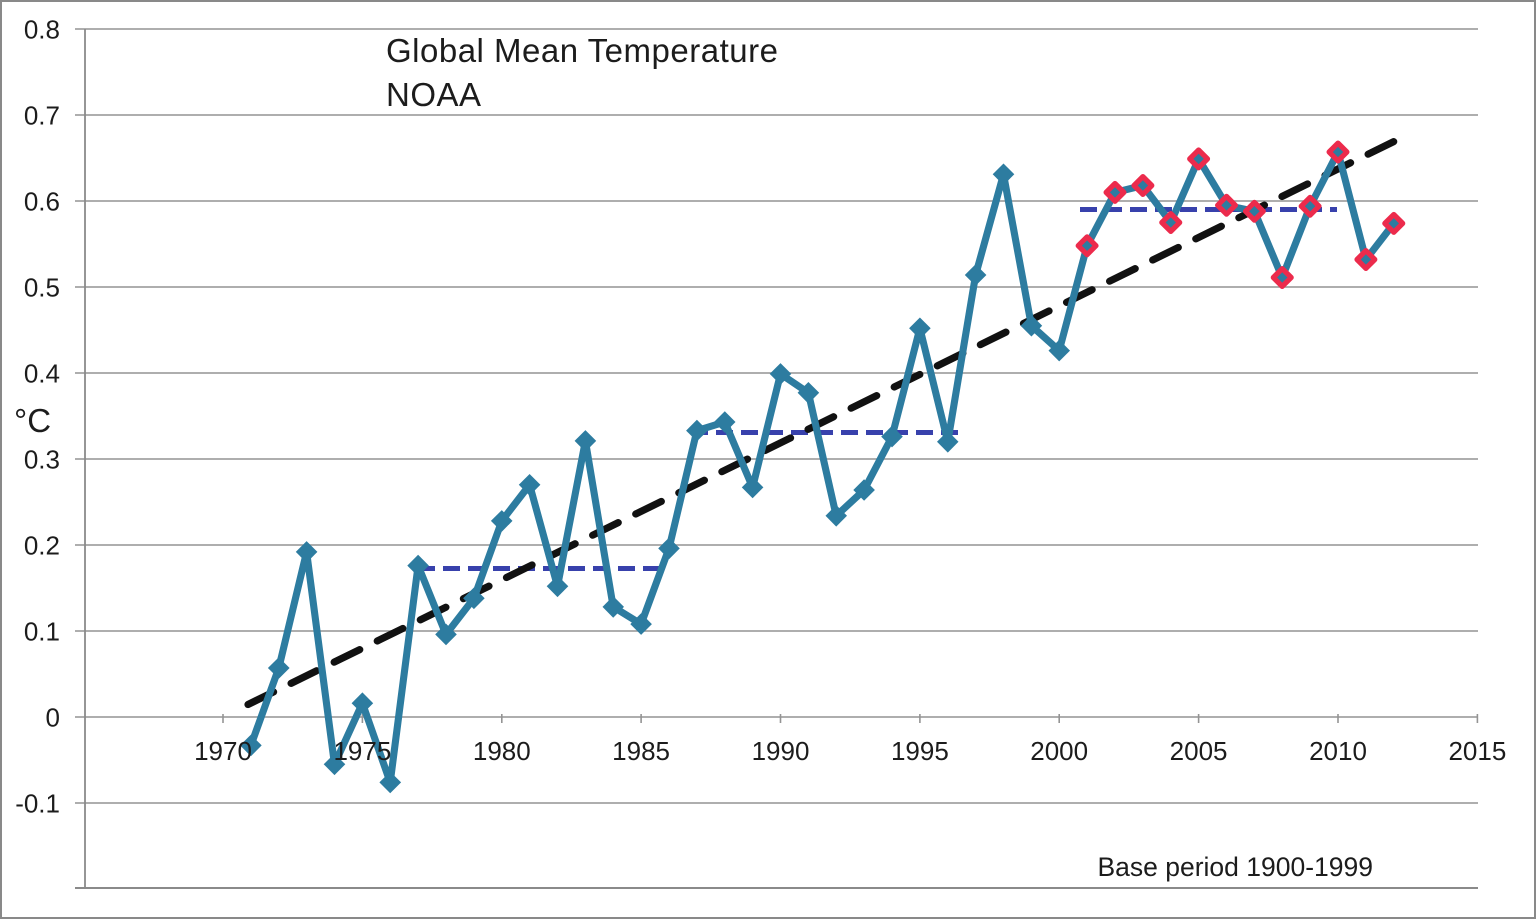  Describe the element at coordinates (53, 718) in the screenshot. I see `svg-text: 0` at that location.